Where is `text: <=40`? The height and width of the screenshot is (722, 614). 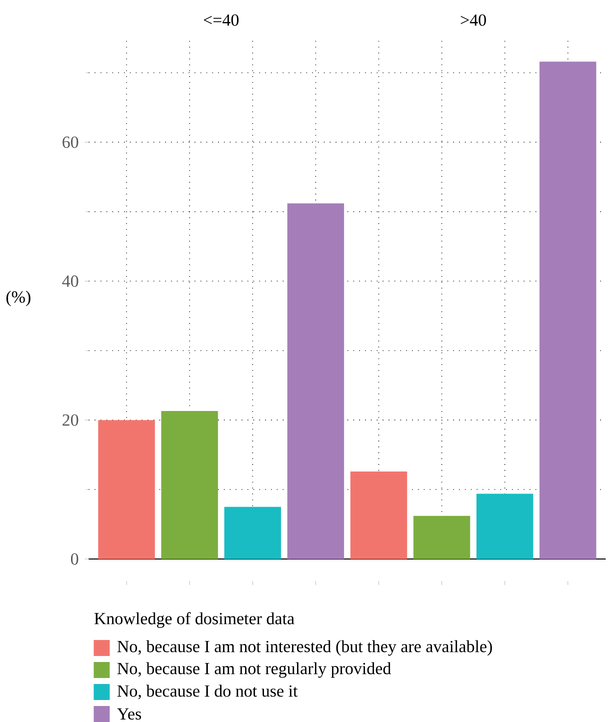
text: <=40 is located at coordinates (221, 20).